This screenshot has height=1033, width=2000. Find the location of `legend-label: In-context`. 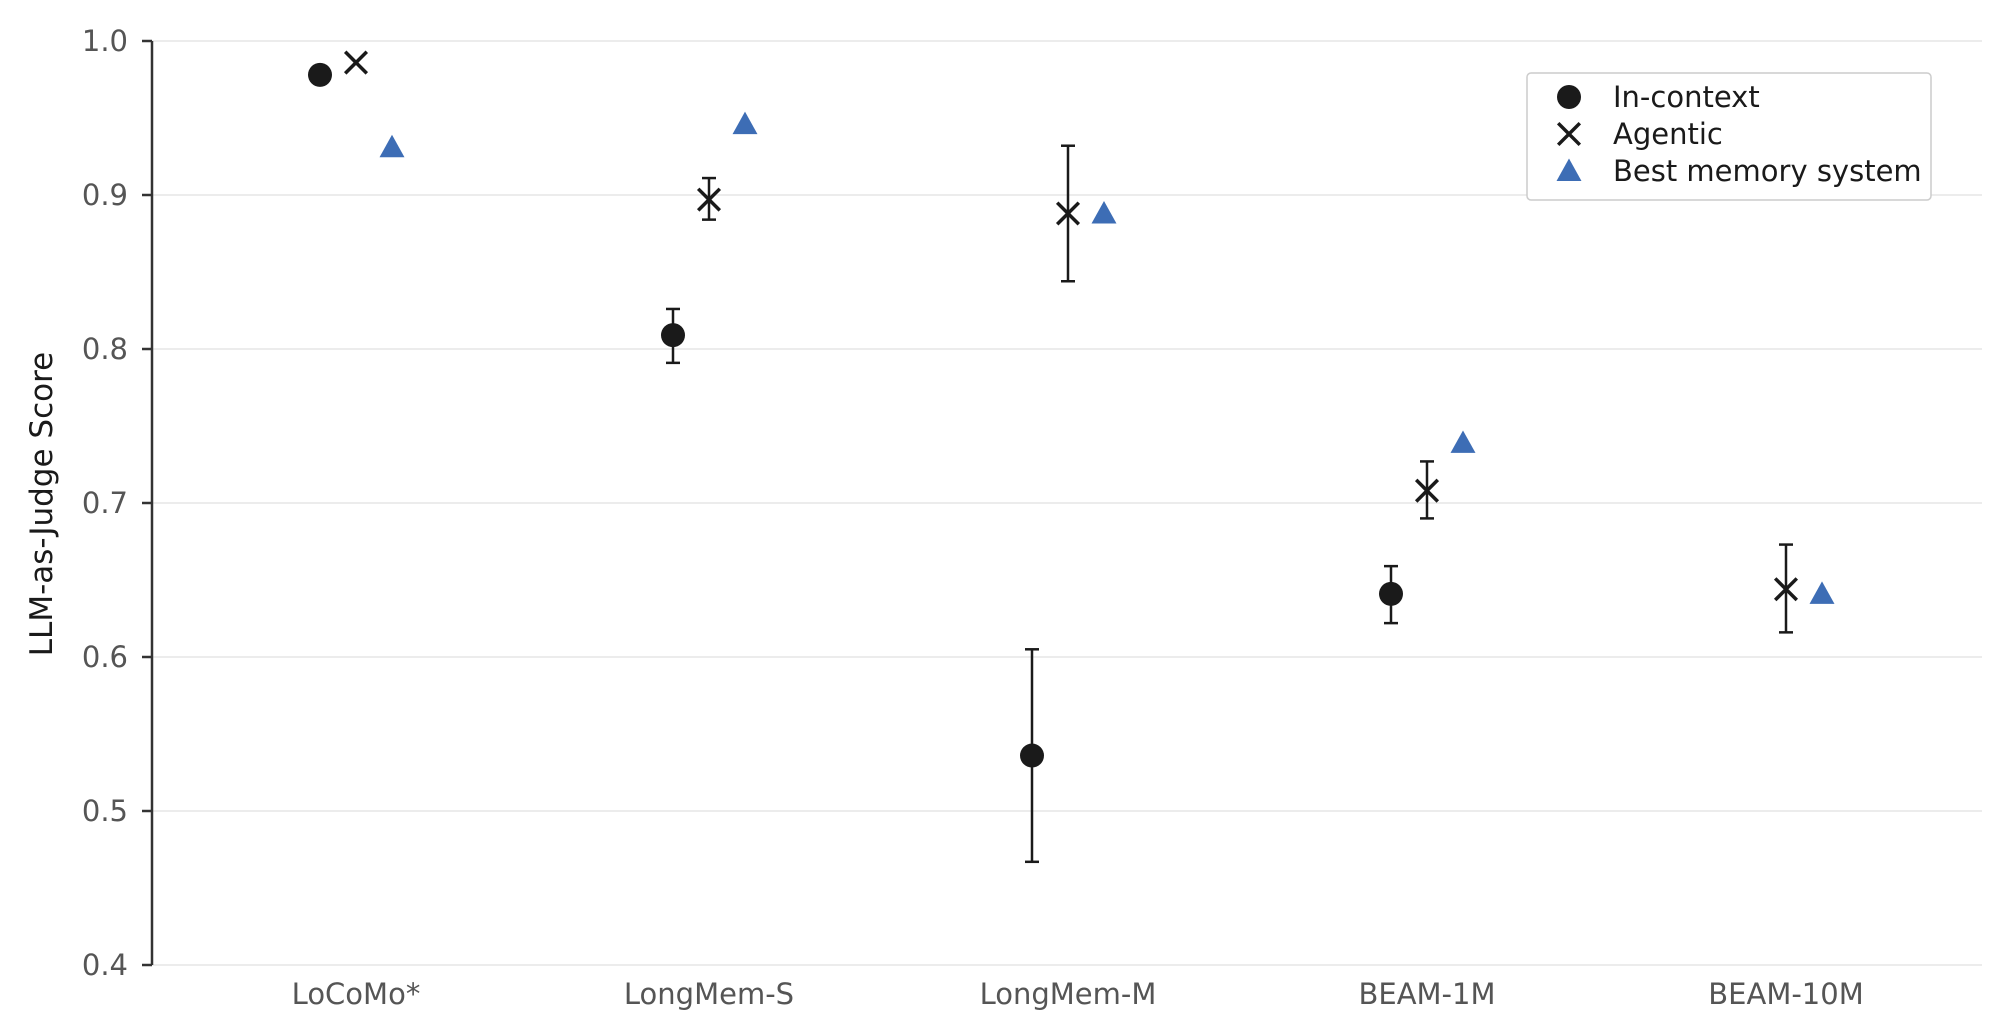

legend-label: In-context is located at coordinates (1686, 97).